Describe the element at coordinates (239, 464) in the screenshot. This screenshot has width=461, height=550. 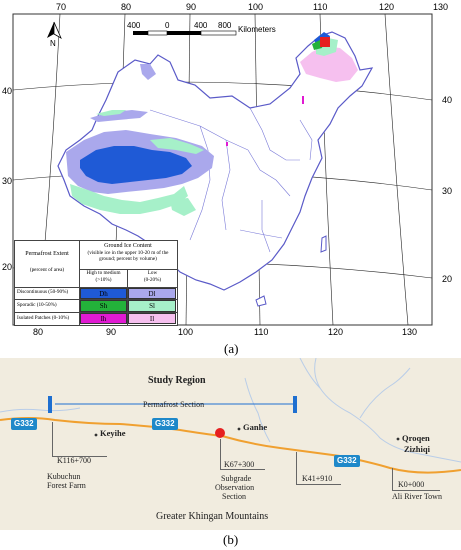
I see `station-k67: K67+300` at that location.